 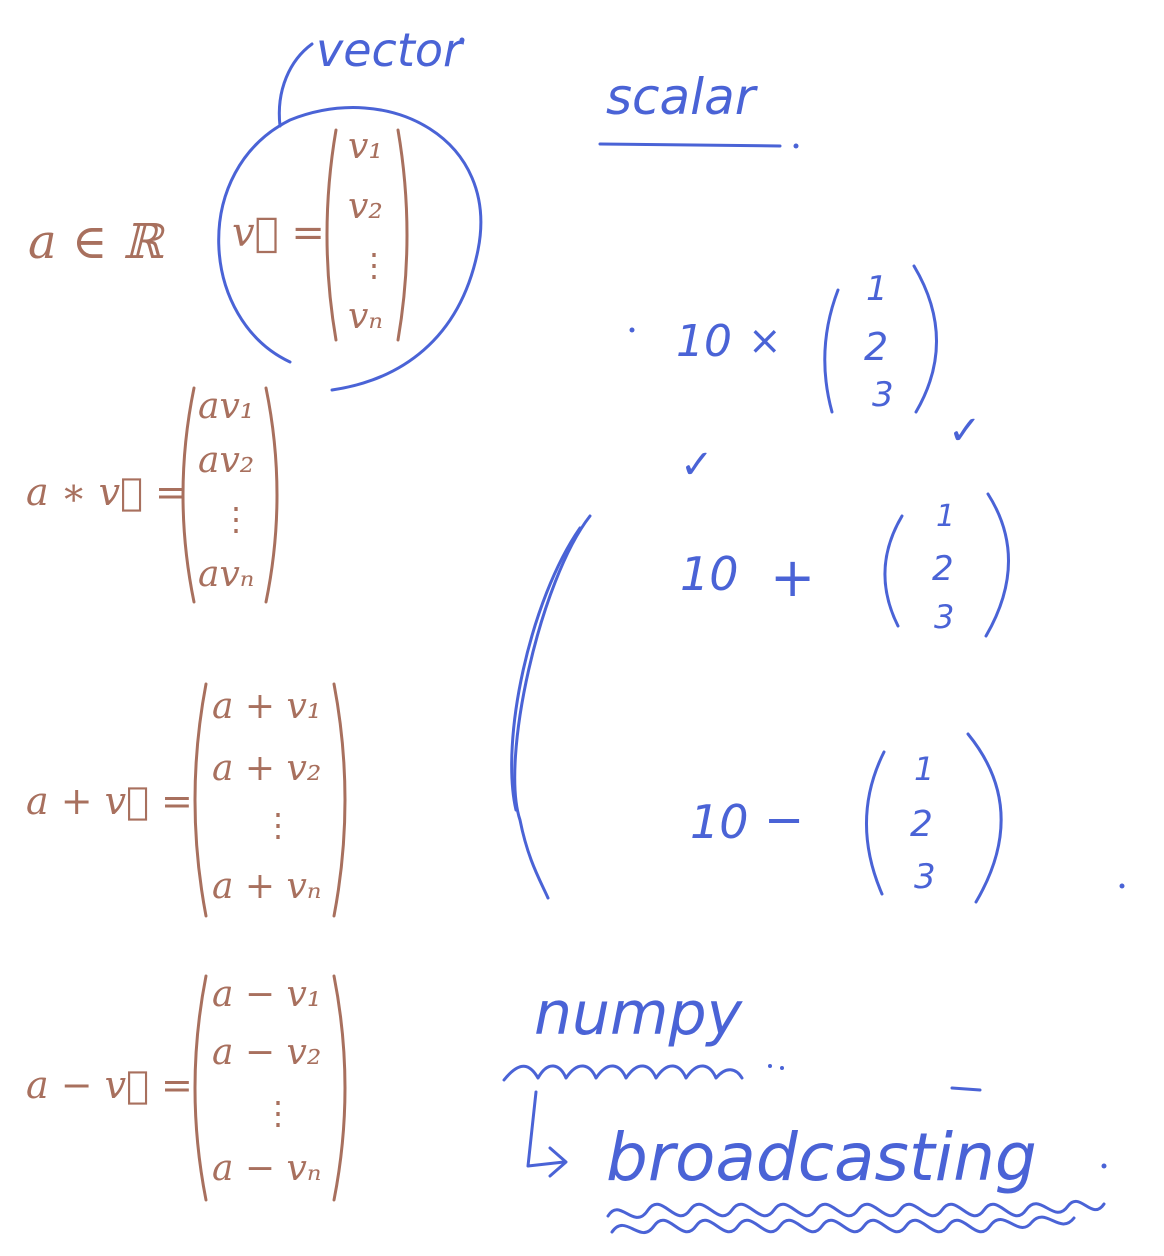 I want to click on grouping-bracket-inner, so click(x=546, y=669).